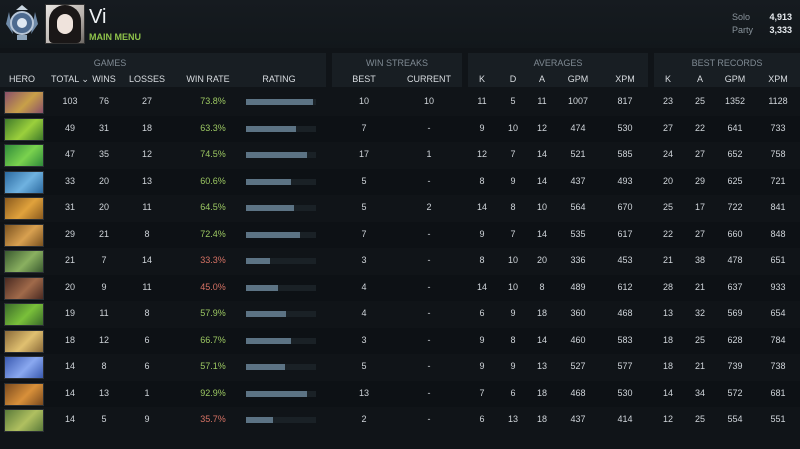  Describe the element at coordinates (667, 260) in the screenshot. I see `cell-bk: 21` at that location.